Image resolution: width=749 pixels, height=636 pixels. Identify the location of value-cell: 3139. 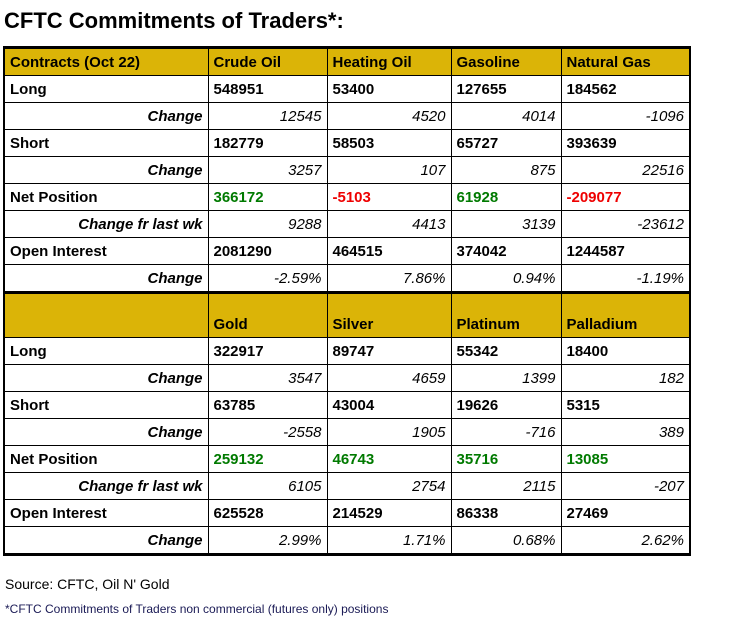
(506, 224).